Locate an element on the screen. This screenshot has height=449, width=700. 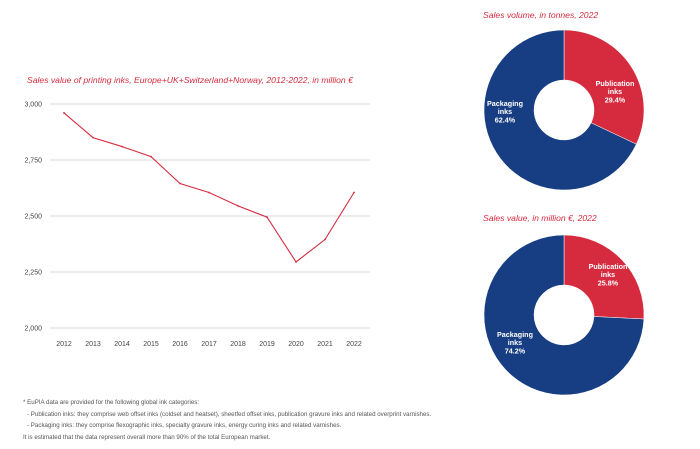
x-tick-label: 2015 is located at coordinates (151, 344).